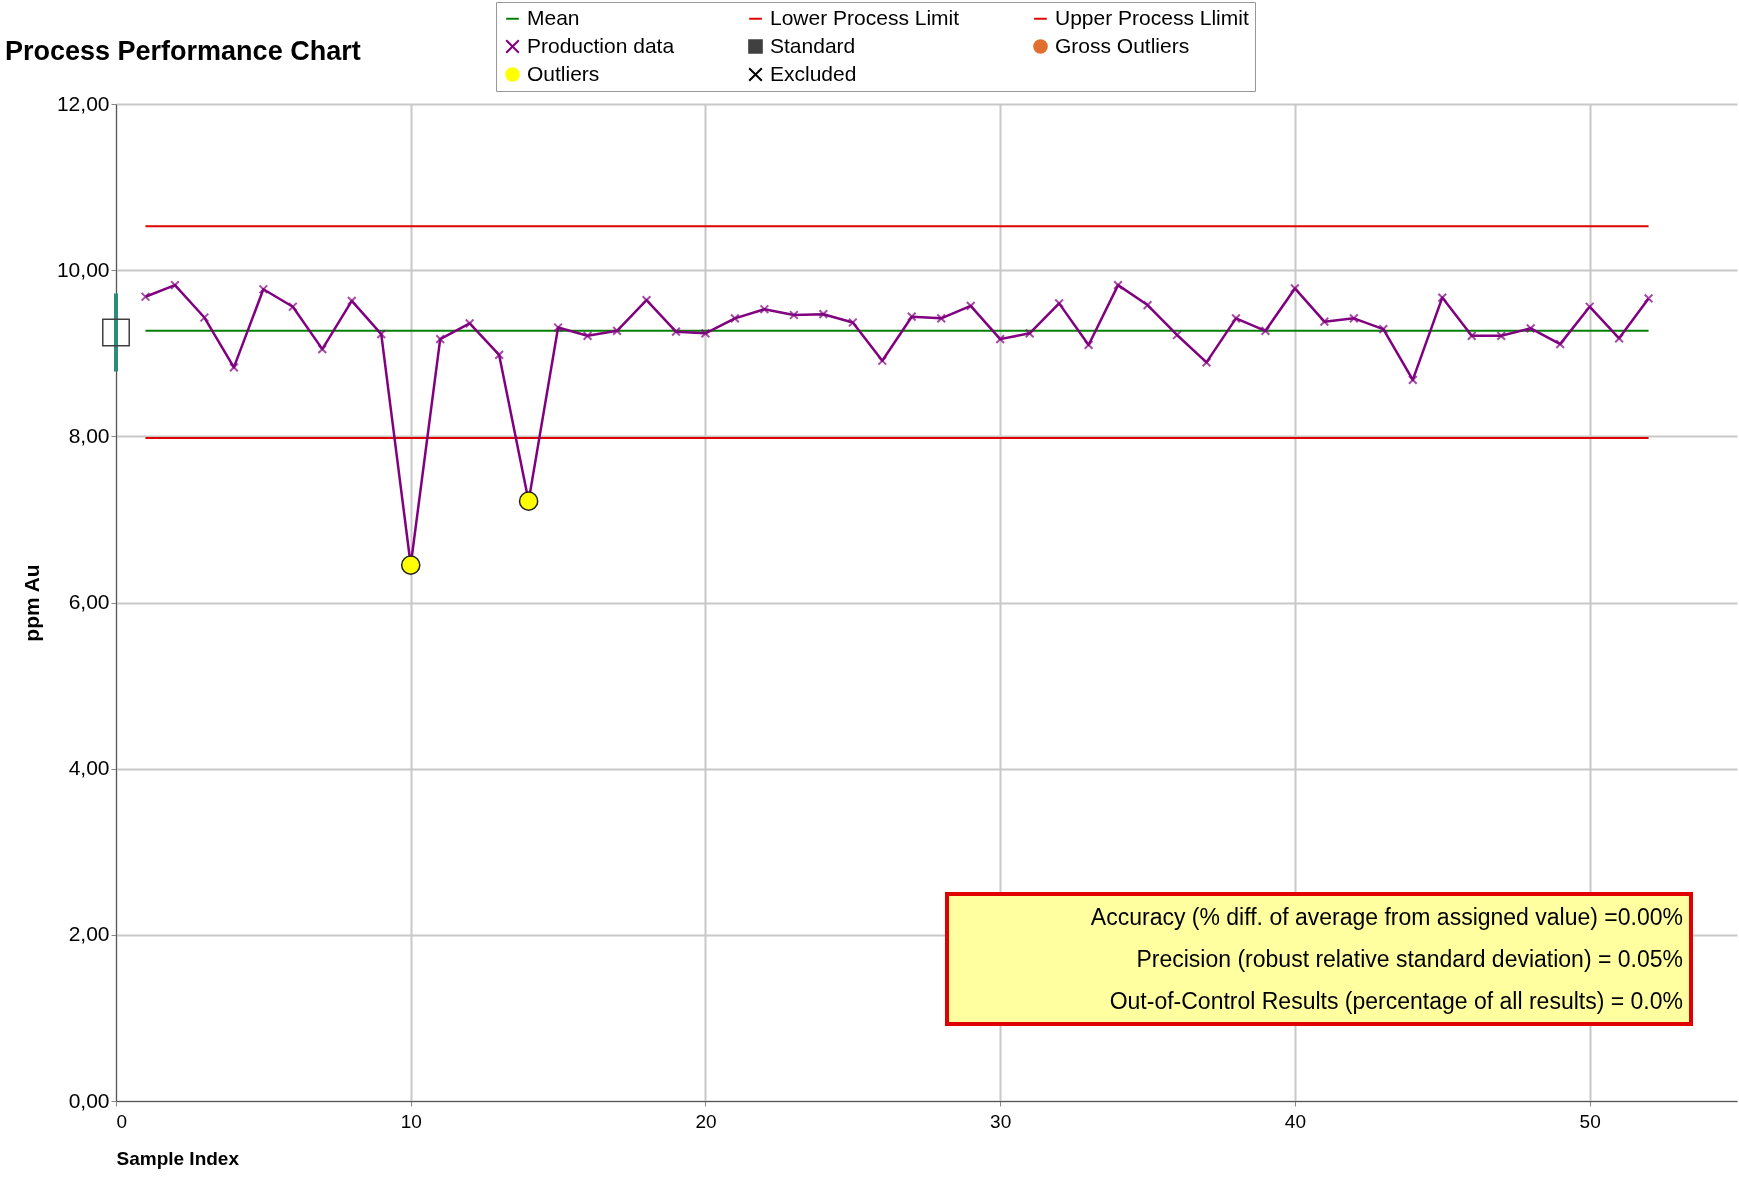 Image resolution: width=1739 pixels, height=1185 pixels. What do you see at coordinates (865, 17) in the screenshot?
I see `legend-label: Lower Process Limit` at bounding box center [865, 17].